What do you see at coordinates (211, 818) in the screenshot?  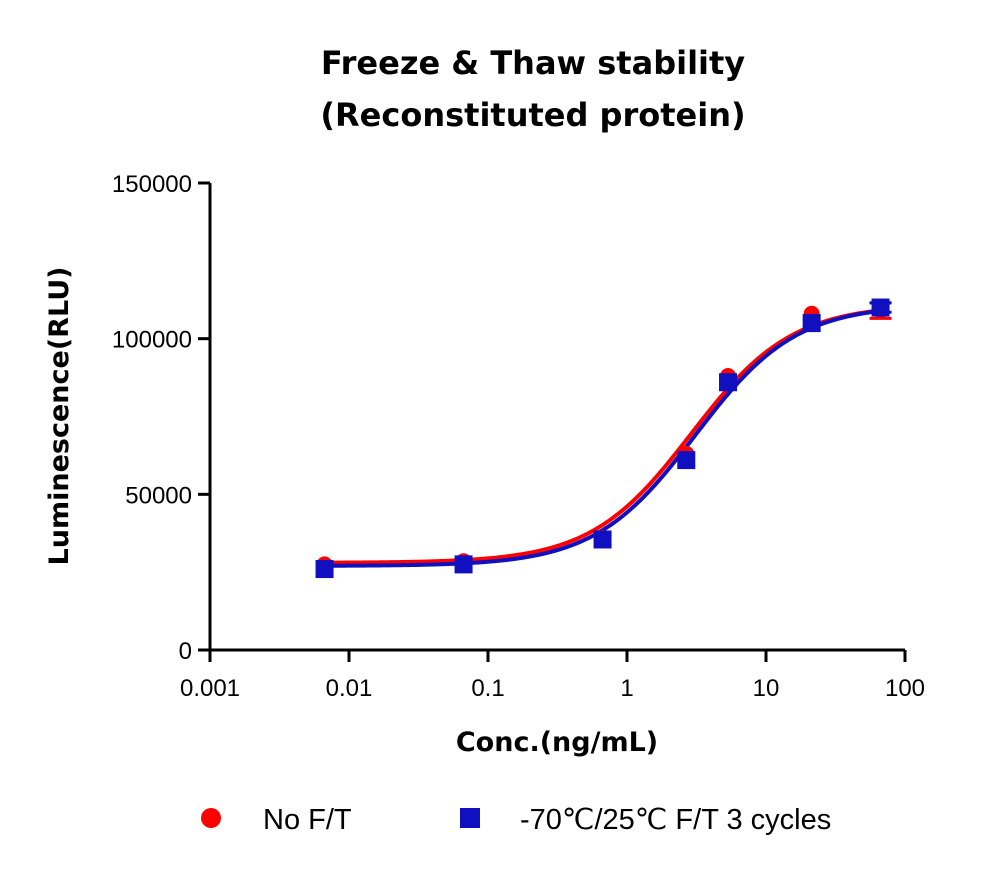 I see `legend-marker-no-ft` at bounding box center [211, 818].